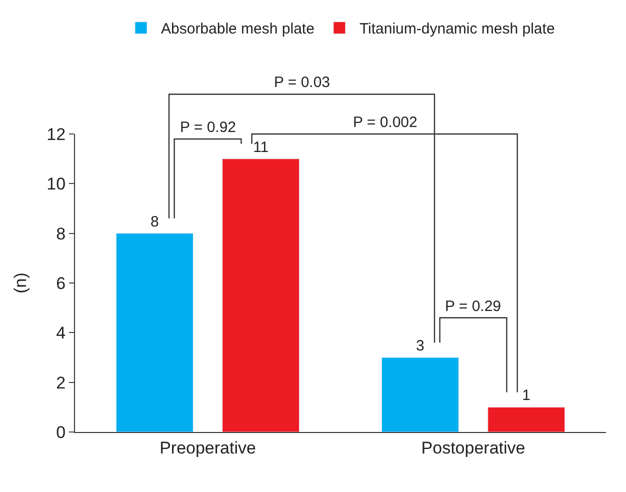  I want to click on y-tick-label: 2, so click(61, 382).